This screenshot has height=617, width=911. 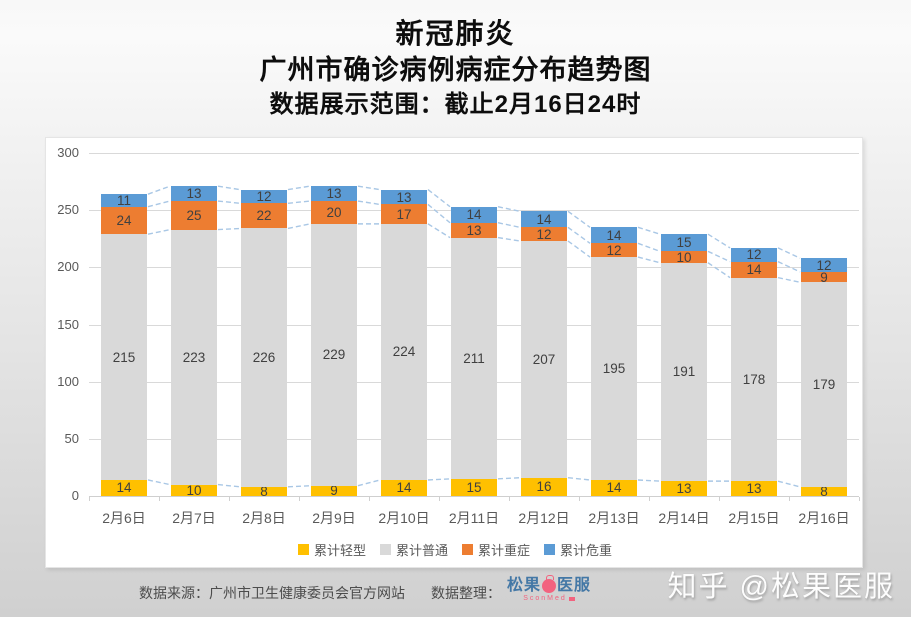 What do you see at coordinates (71, 438) in the screenshot?
I see `y-axis-tick-label: 50` at bounding box center [71, 438].